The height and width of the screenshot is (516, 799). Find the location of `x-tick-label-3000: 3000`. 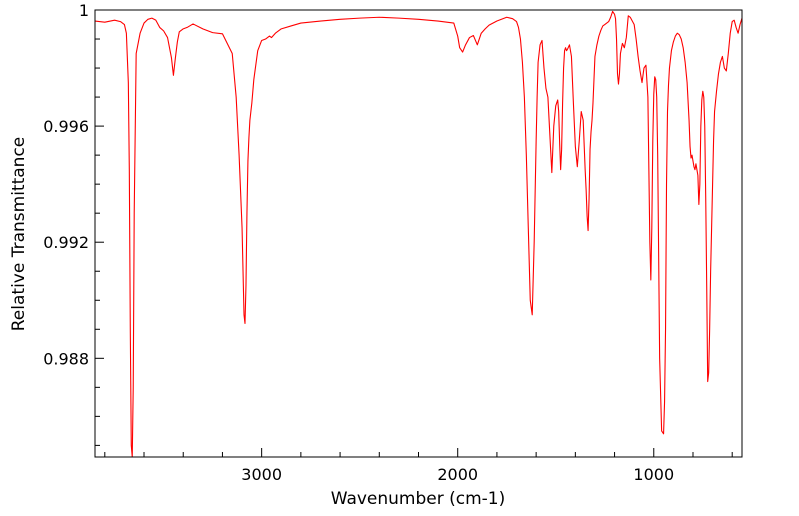

x-tick-label-3000: 3000 is located at coordinates (261, 474).